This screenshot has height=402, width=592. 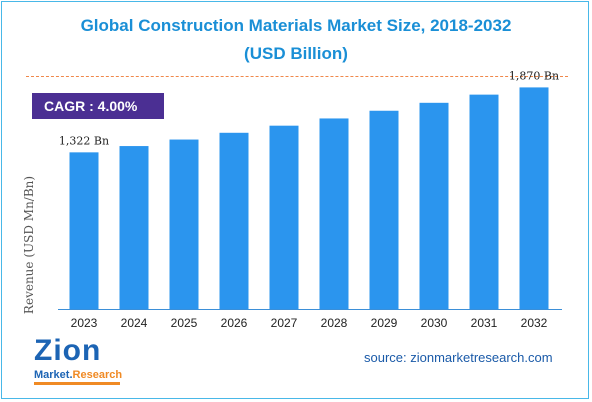 I want to click on y-axis-label: Revenue (USD Mn/Bn), so click(x=29, y=245).